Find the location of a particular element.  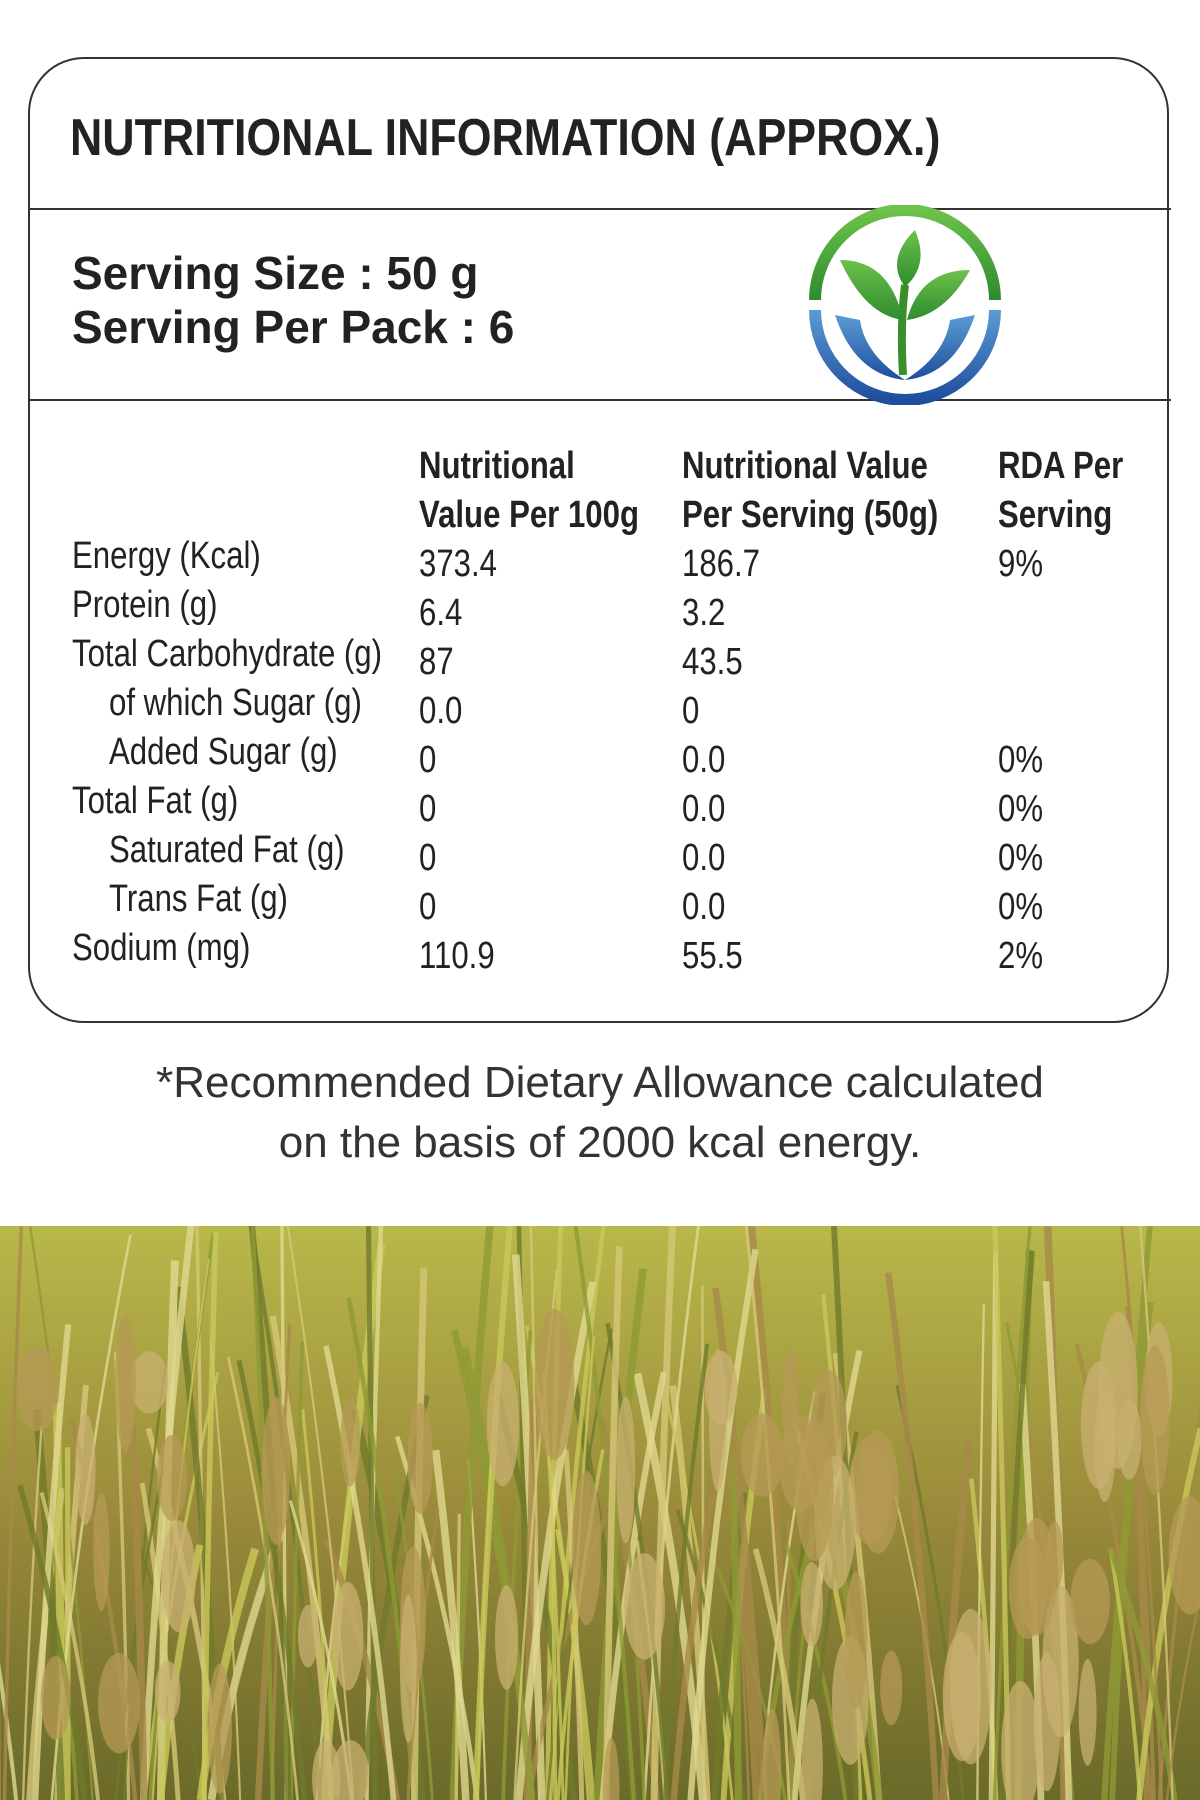

row-label: Energy (Kcal) is located at coordinates (166, 556).